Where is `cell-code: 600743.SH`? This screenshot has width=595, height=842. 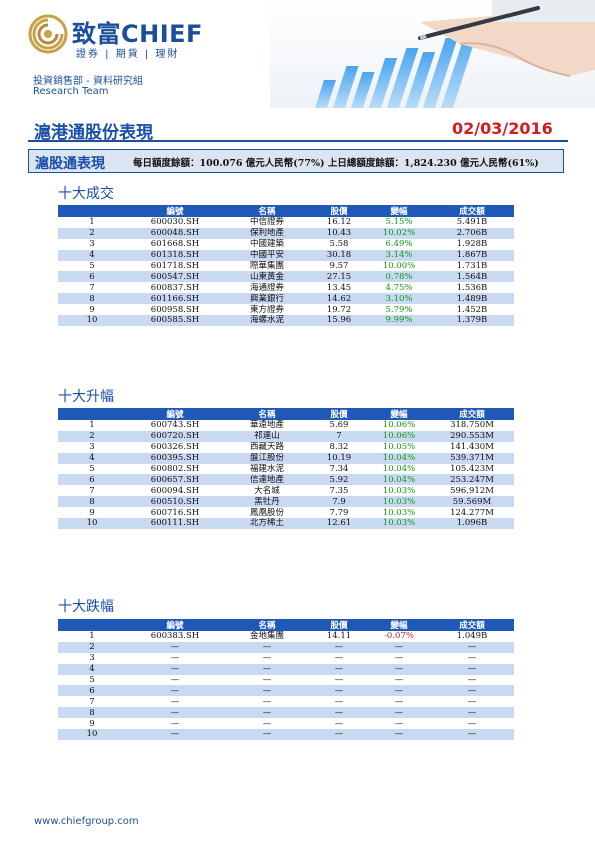
cell-code: 600743.SH is located at coordinates (175, 425).